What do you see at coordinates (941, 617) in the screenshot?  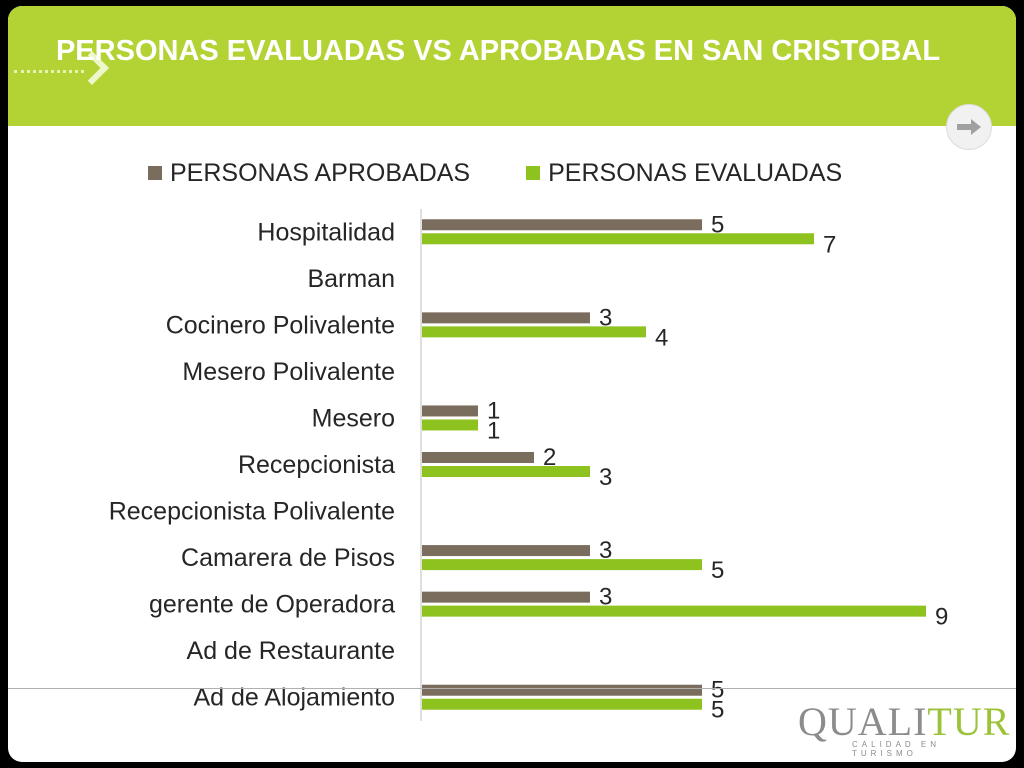 I see `data-label: 9` at bounding box center [941, 617].